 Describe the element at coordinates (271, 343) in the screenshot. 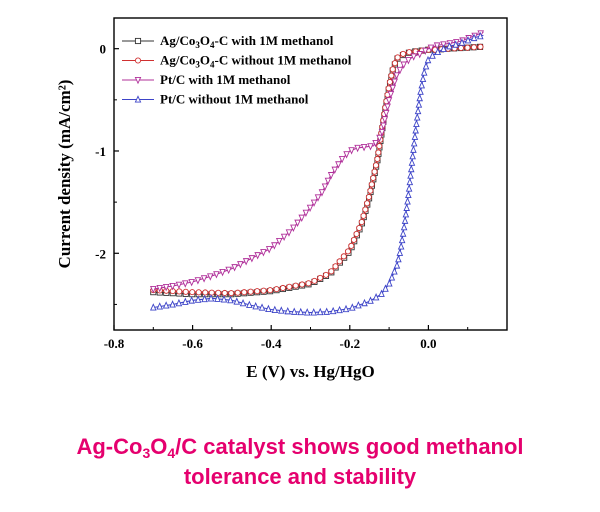

I see `x-tick-label: -0.4` at that location.